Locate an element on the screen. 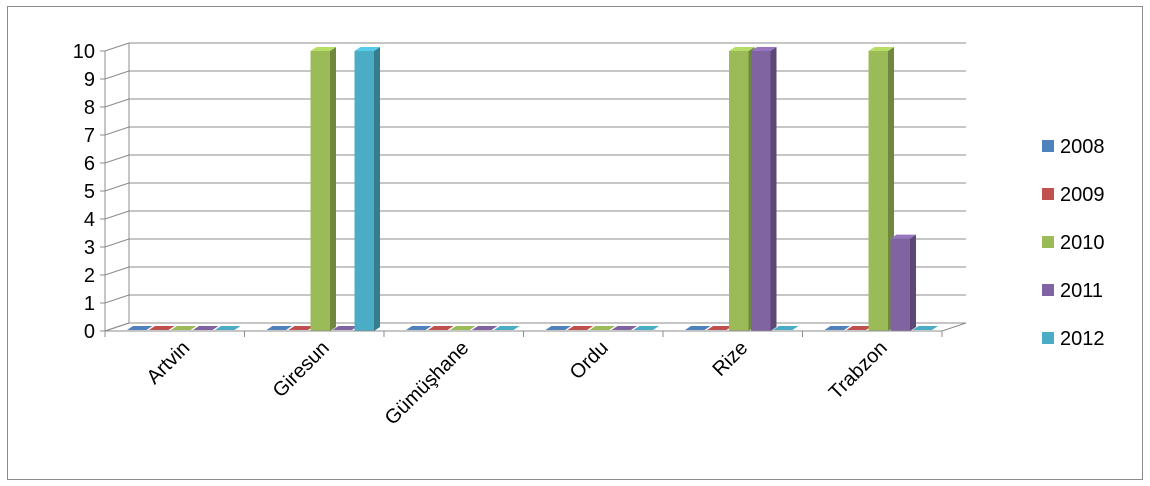 This screenshot has height=486, width=1150. y-axis: 0 1 2 3 4 5 6 7 8 9 10 is located at coordinates (89, 192).